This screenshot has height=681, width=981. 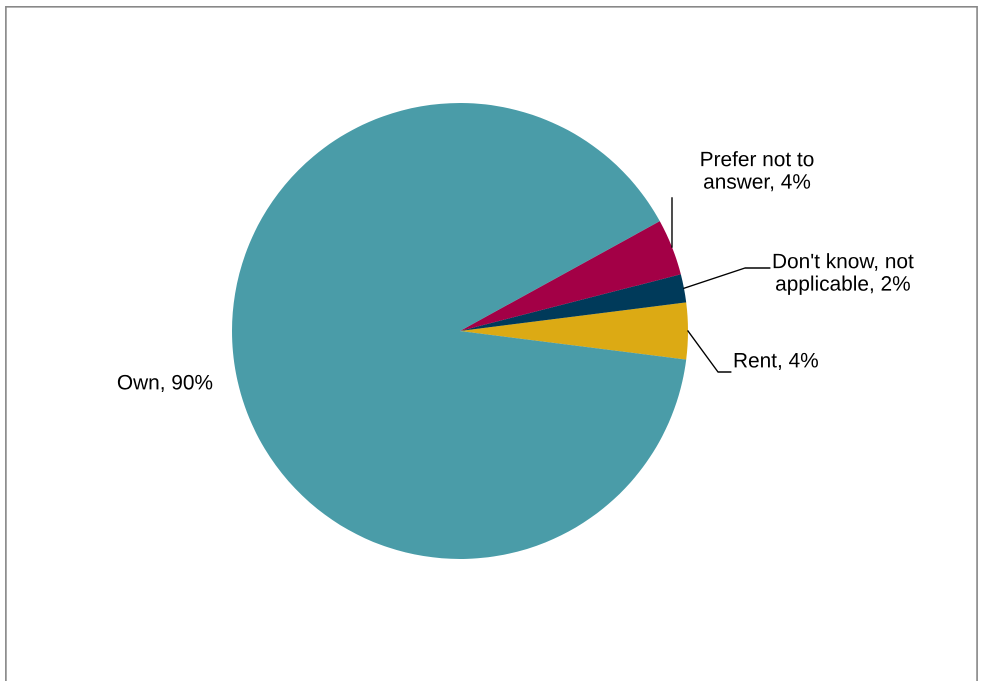 What do you see at coordinates (776, 361) in the screenshot?
I see `slice-label: Rent, 4%` at bounding box center [776, 361].